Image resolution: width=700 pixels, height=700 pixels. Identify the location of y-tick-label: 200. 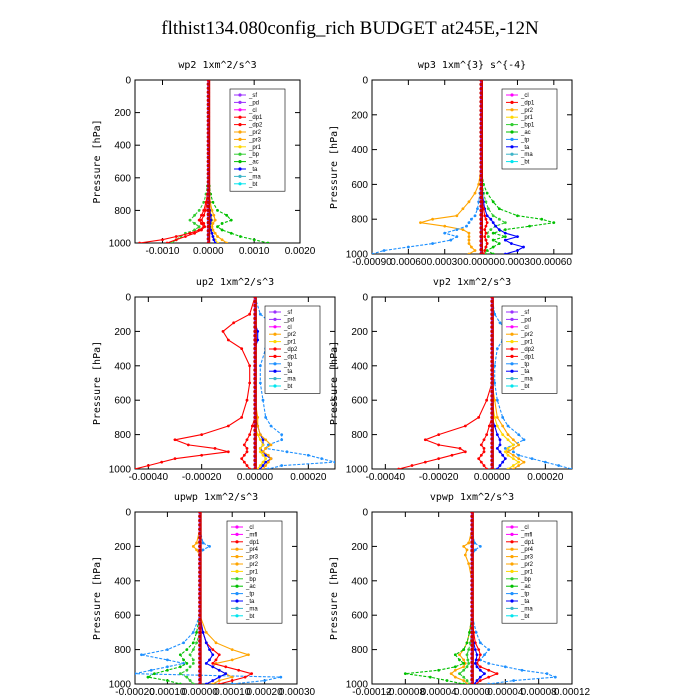
(359, 332).